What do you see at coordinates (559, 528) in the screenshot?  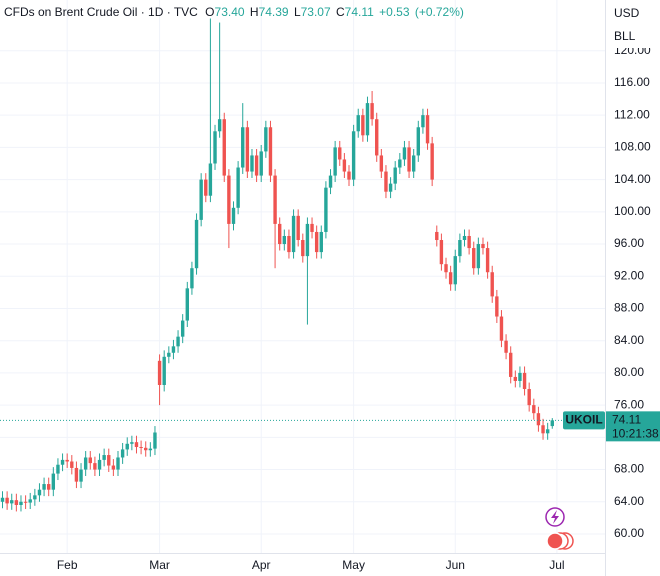 I see `event-icons` at bounding box center [559, 528].